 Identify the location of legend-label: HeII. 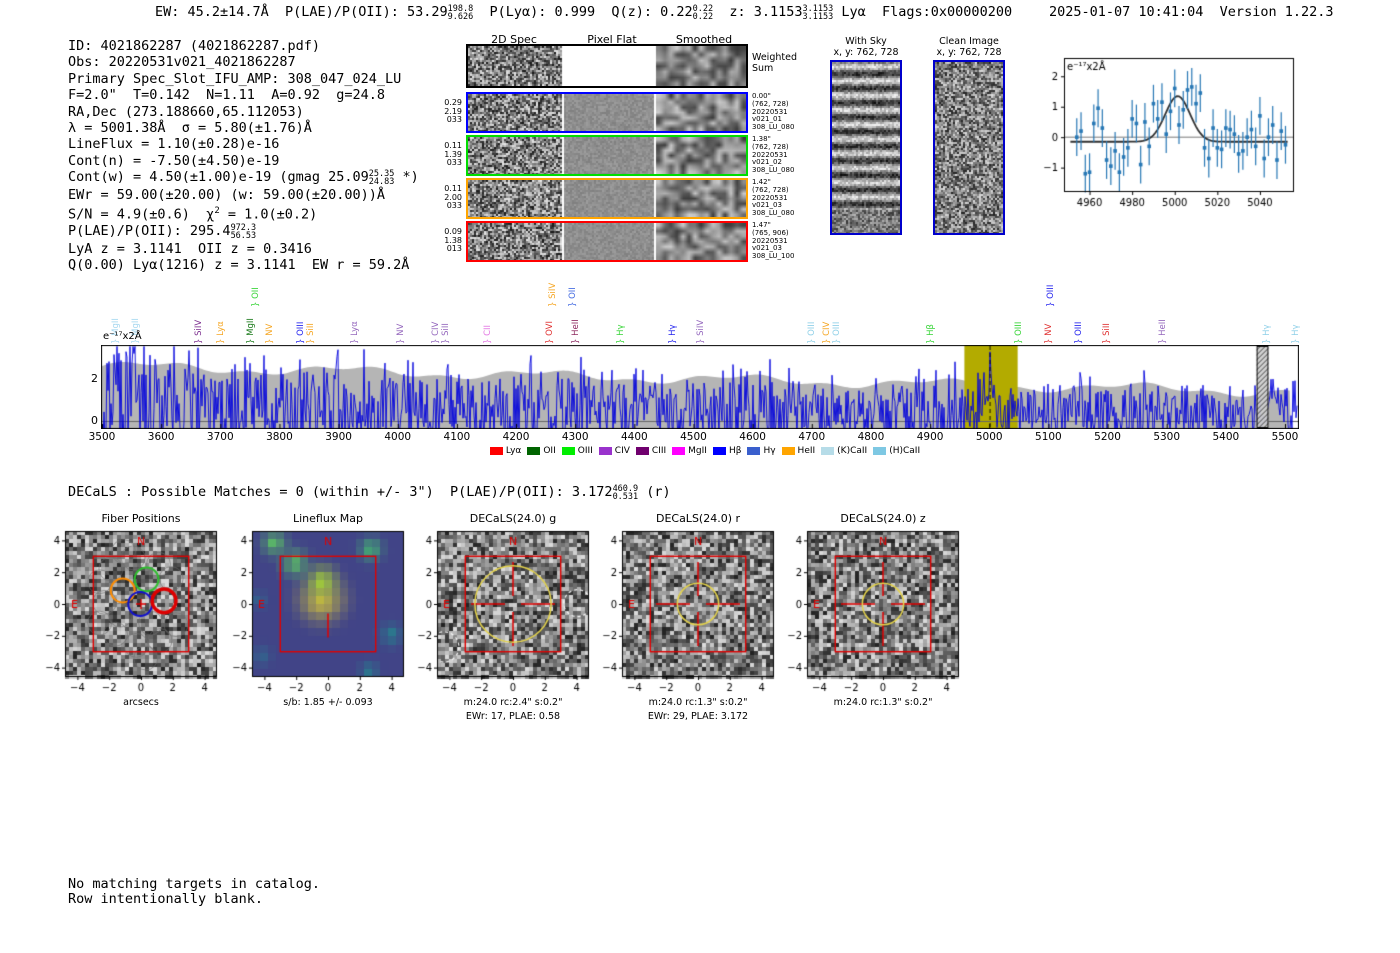
(806, 451).